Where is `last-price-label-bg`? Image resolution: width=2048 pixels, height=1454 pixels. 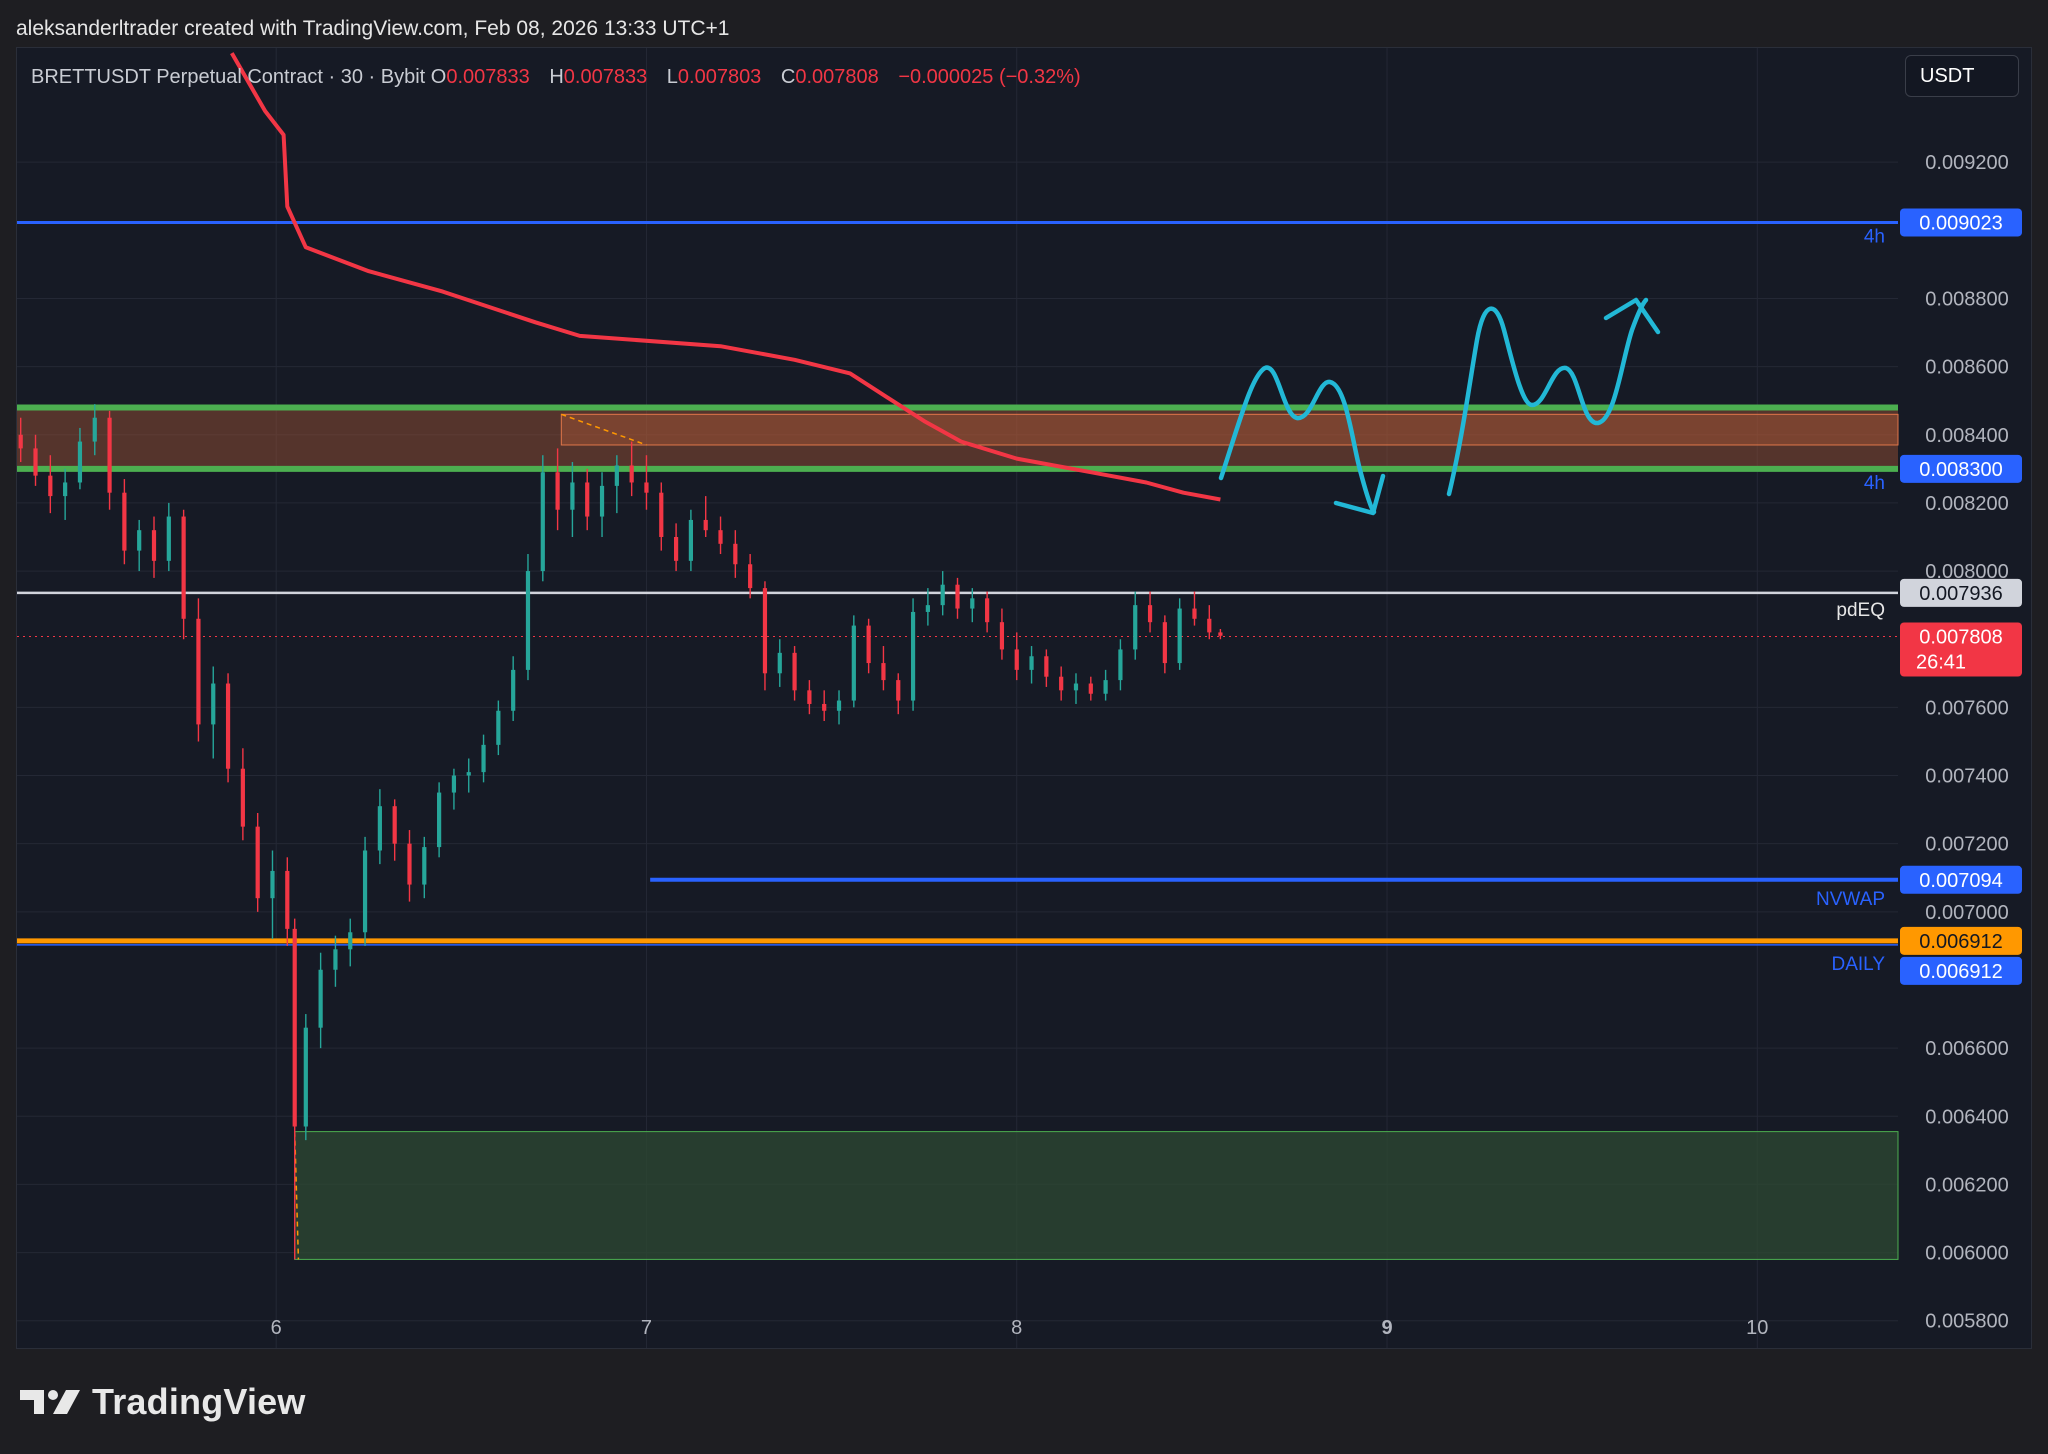 last-price-label-bg is located at coordinates (1961, 649).